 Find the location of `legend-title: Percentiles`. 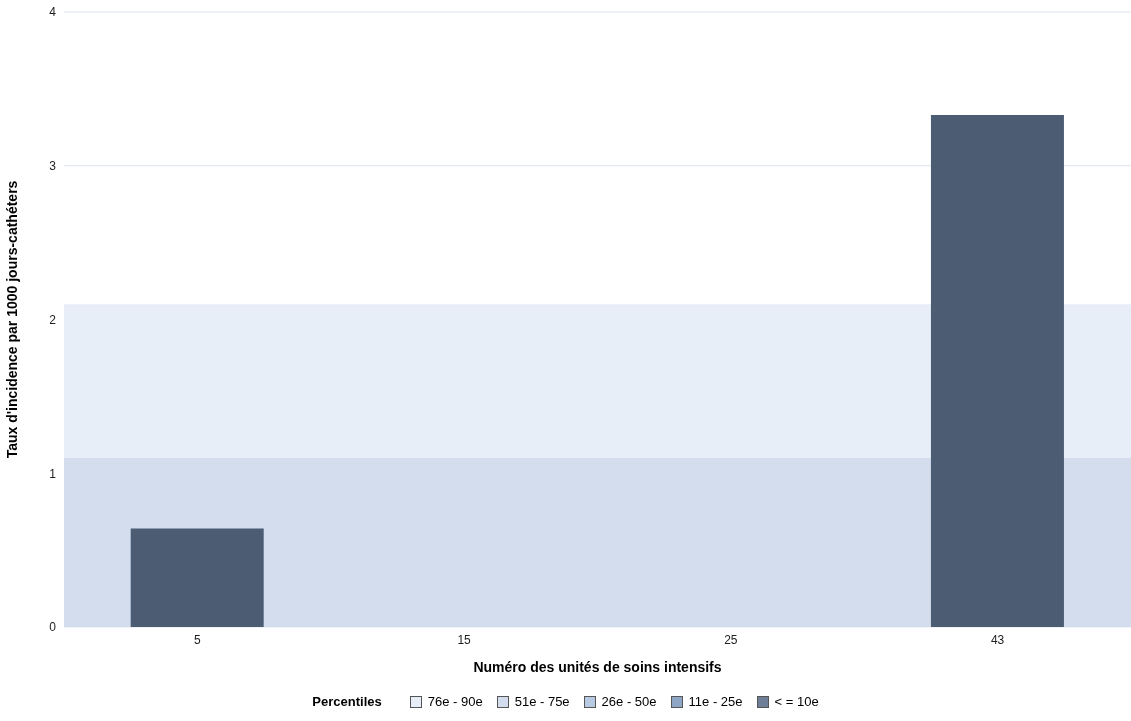

legend-title: Percentiles is located at coordinates (347, 701).